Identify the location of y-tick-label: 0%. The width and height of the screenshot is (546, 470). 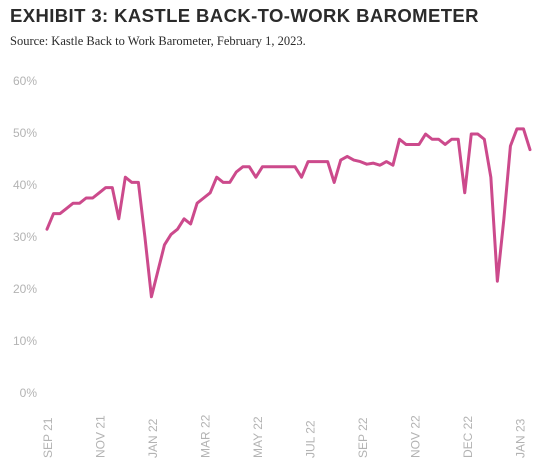
(29, 393).